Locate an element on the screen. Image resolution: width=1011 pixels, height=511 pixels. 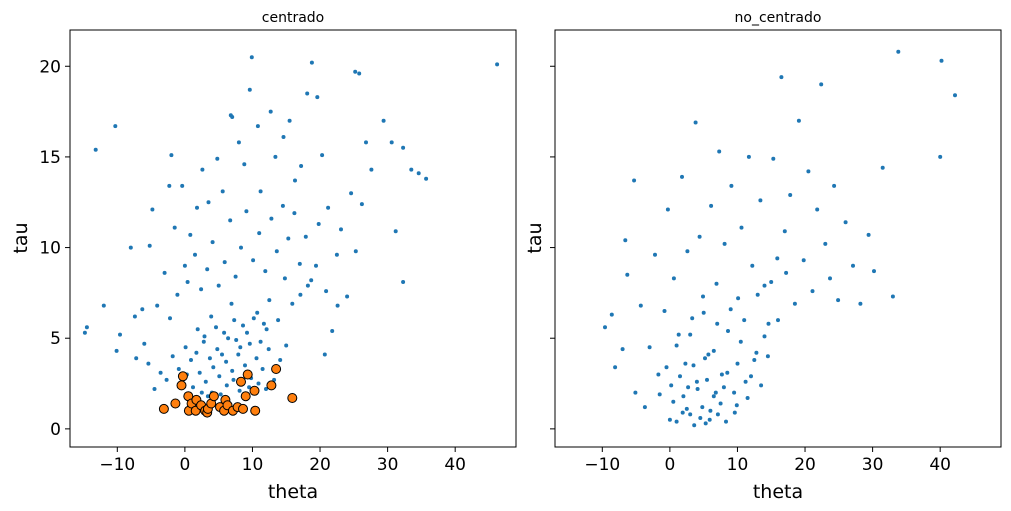
x-tick-label: 0 is located at coordinates (184, 465).